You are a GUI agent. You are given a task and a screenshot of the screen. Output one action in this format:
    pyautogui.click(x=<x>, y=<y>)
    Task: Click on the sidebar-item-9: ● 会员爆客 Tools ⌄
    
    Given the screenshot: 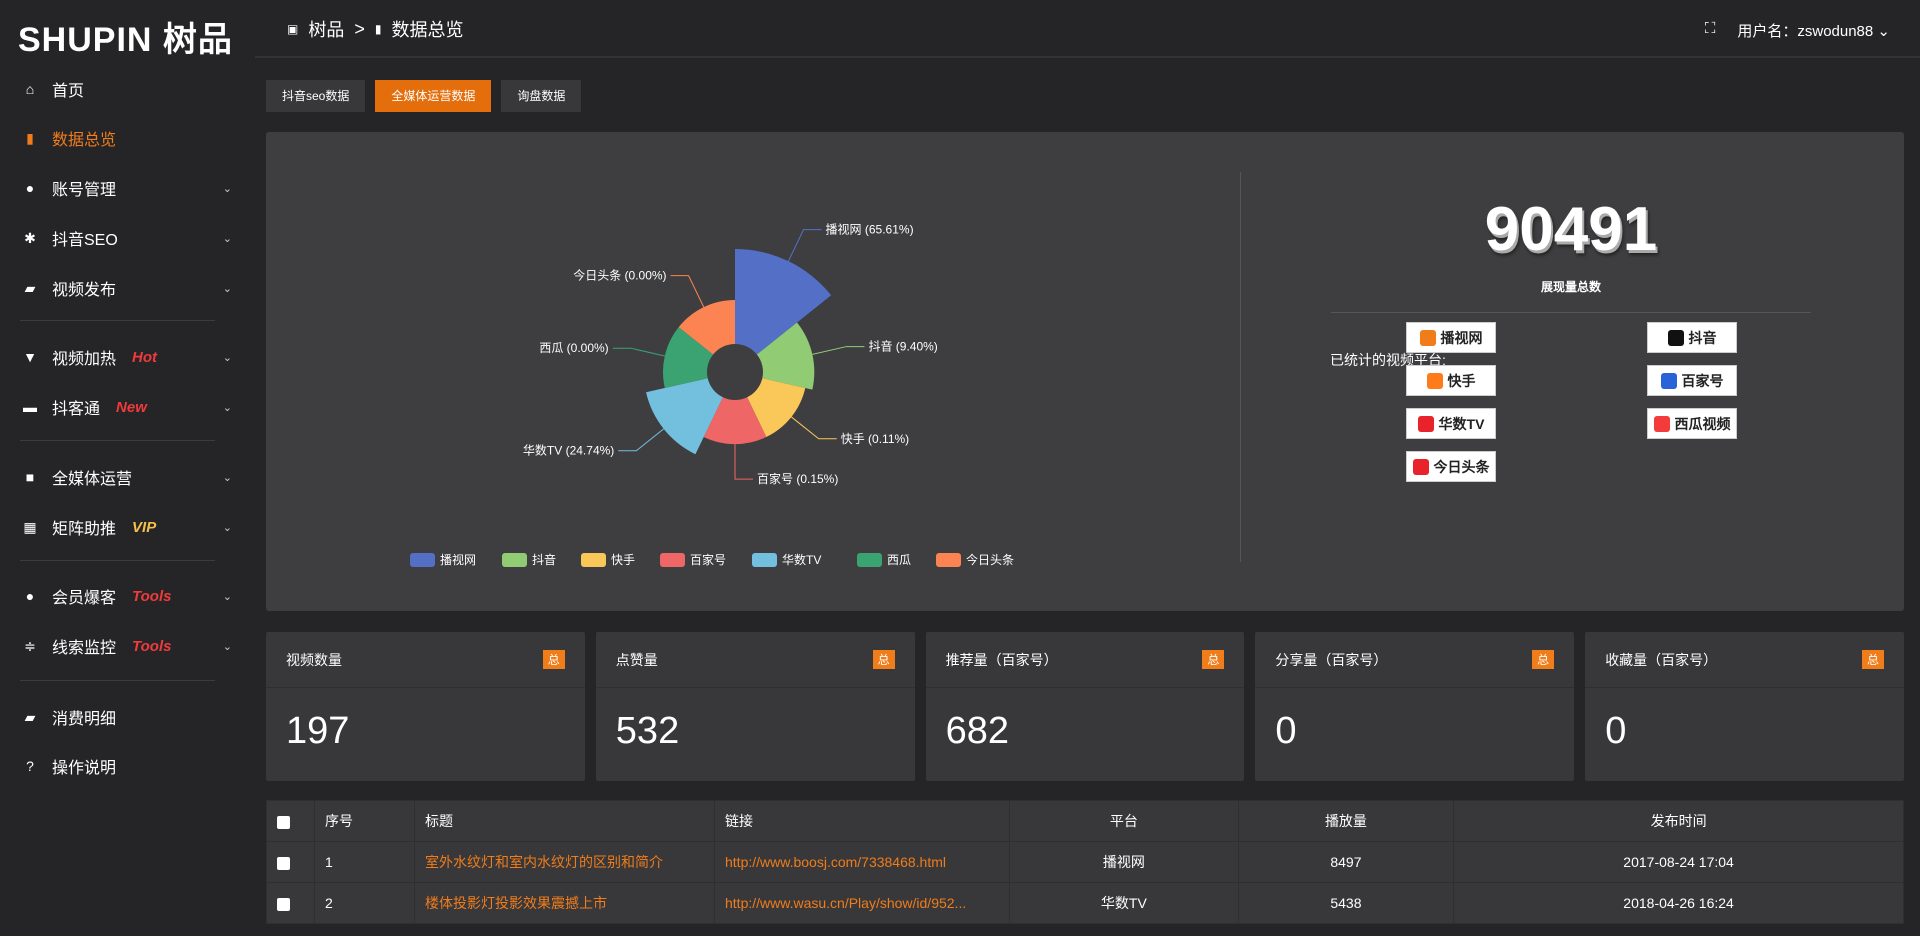 What is the action you would take?
    pyautogui.click(x=127, y=596)
    